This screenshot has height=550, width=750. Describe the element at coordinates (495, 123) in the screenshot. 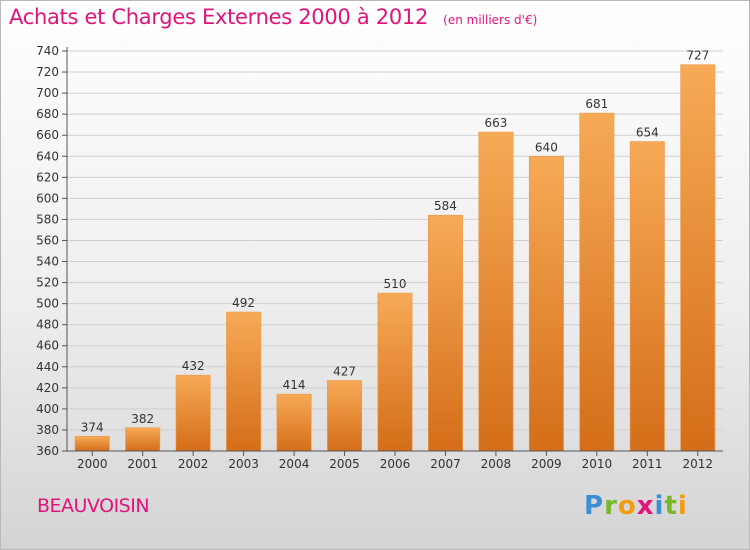

I see `data-label: 663` at that location.